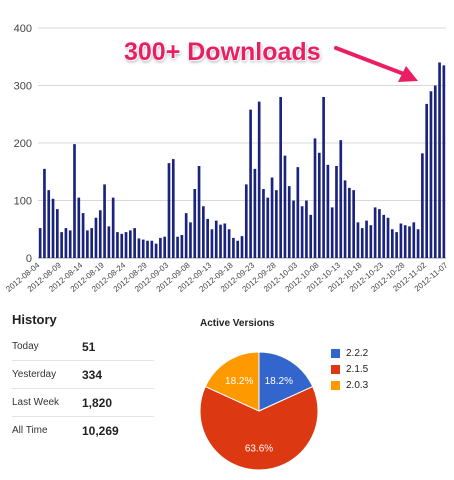 Image resolution: width=454 pixels, height=480 pixels. What do you see at coordinates (97, 402) in the screenshot?
I see `history-value: 1,820` at bounding box center [97, 402].